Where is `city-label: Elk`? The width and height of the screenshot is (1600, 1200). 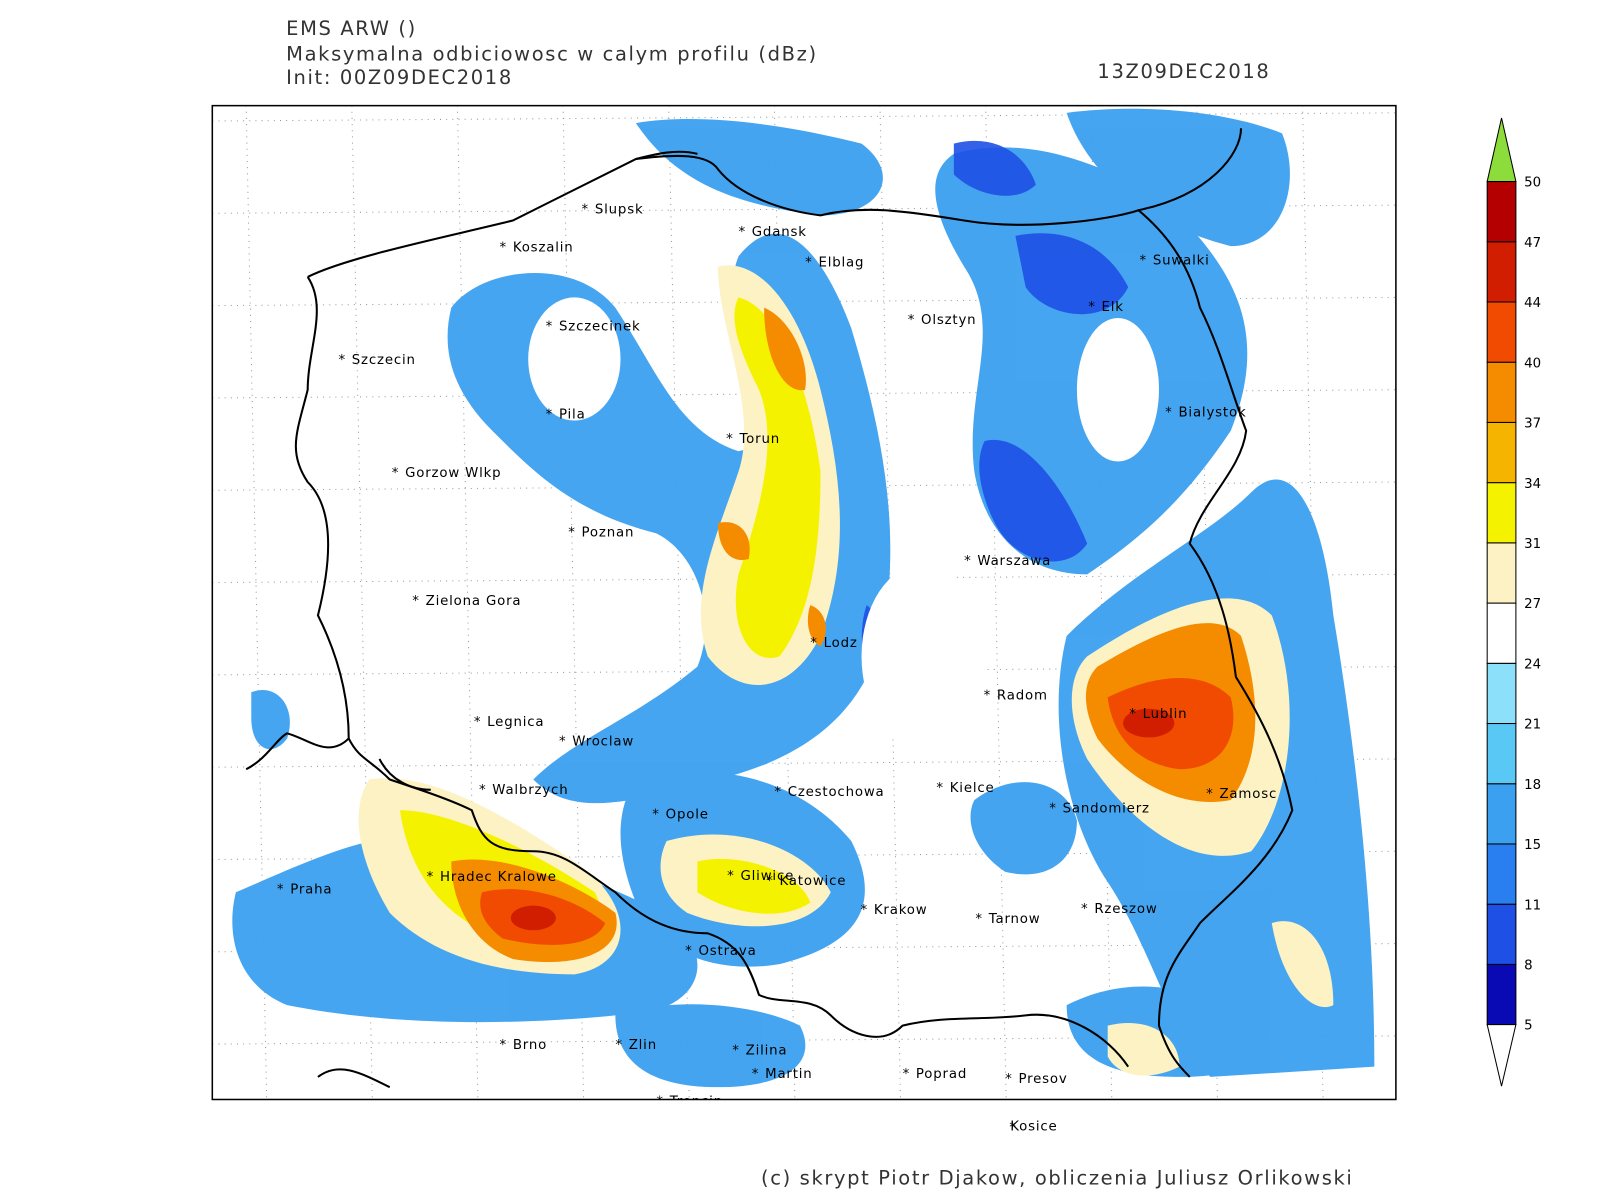
city-label: Elk is located at coordinates (1113, 307).